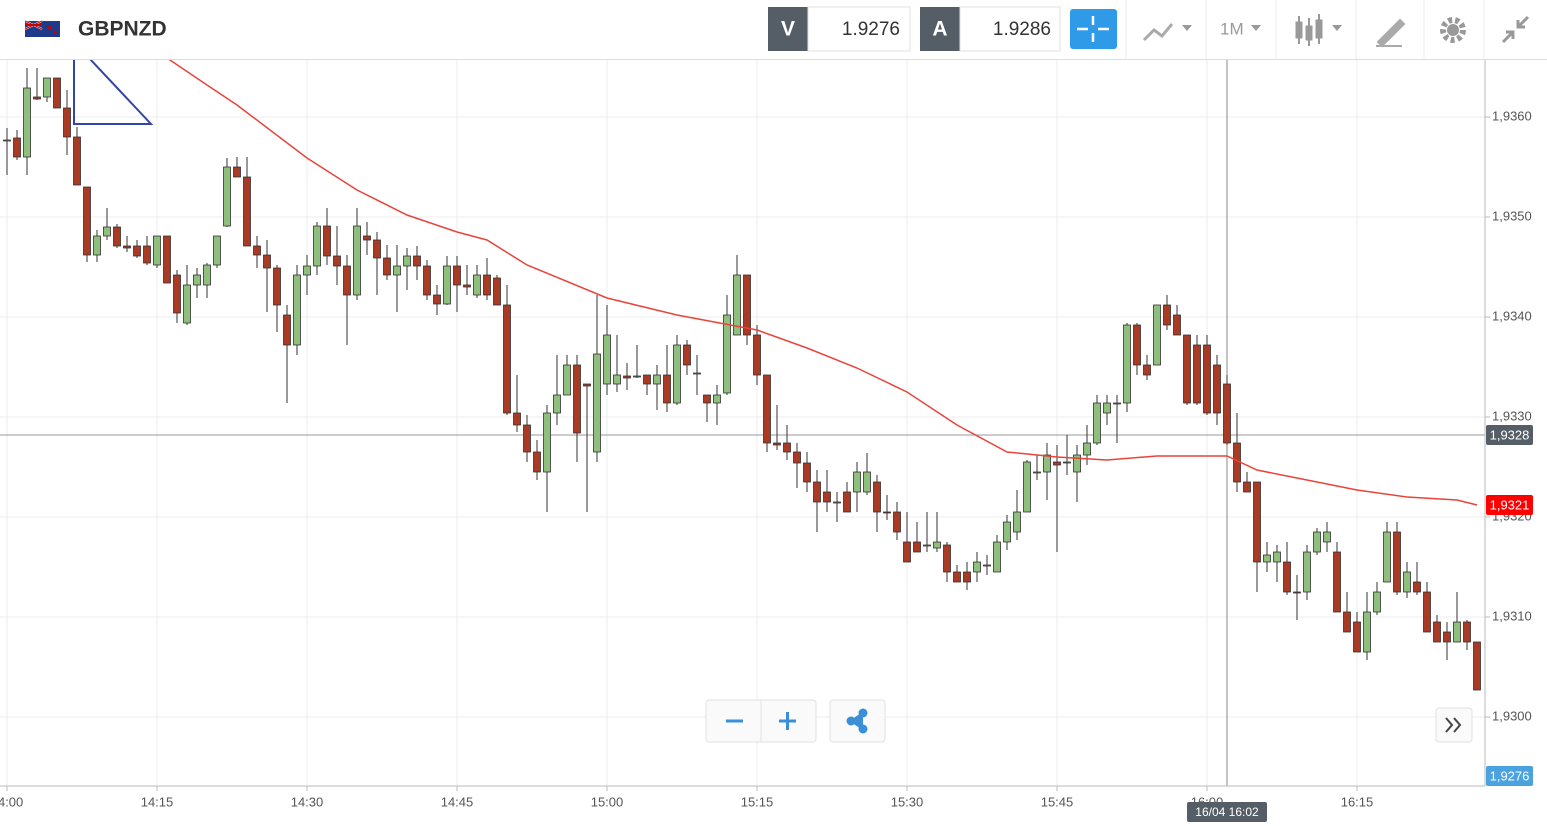 This screenshot has width=1547, height=826. I want to click on x-tick-label: 14:00, so click(11, 801).